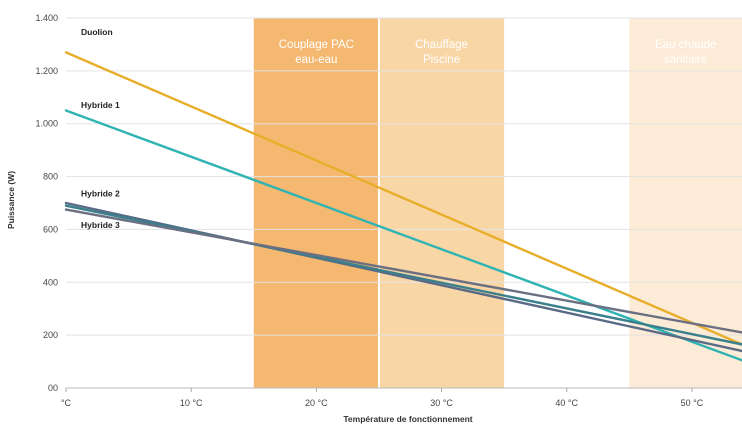 This screenshot has width=742, height=425. Describe the element at coordinates (441, 45) in the screenshot. I see `zone-label-1-0: Chauffage` at that location.